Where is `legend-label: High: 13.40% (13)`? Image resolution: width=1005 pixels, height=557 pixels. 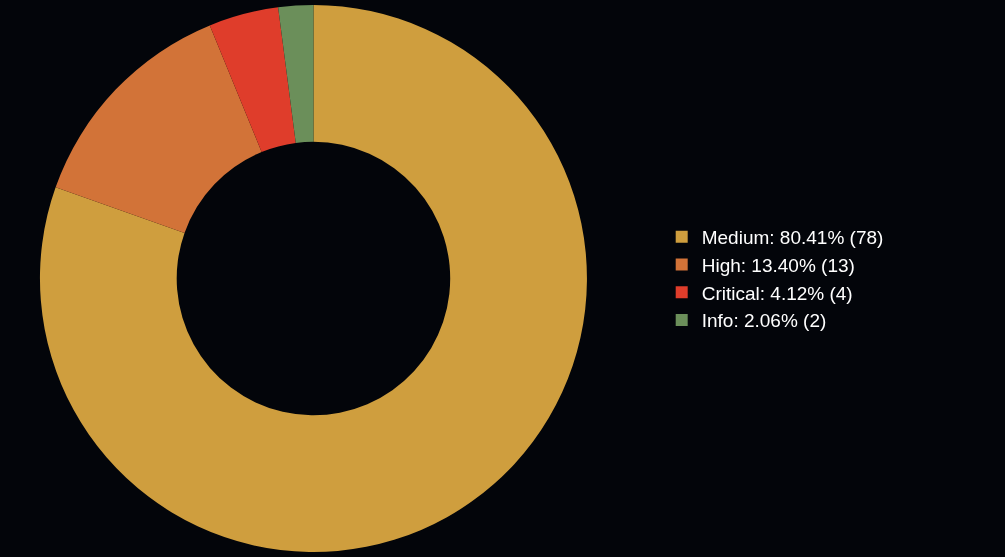
legend-label: High: 13.40% (13) is located at coordinates (778, 265).